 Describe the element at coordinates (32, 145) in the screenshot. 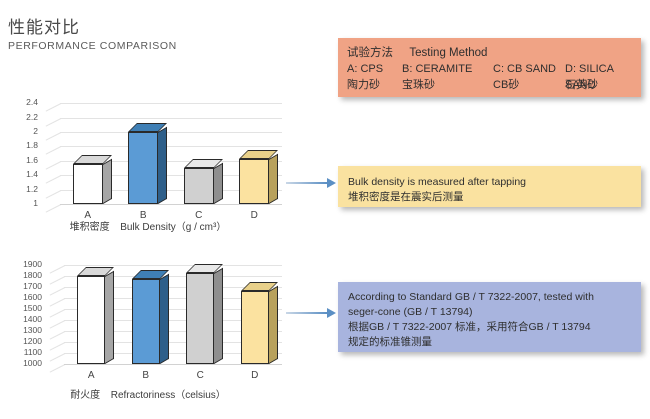

I see `y-axis-tick-label: 1.8` at that location.